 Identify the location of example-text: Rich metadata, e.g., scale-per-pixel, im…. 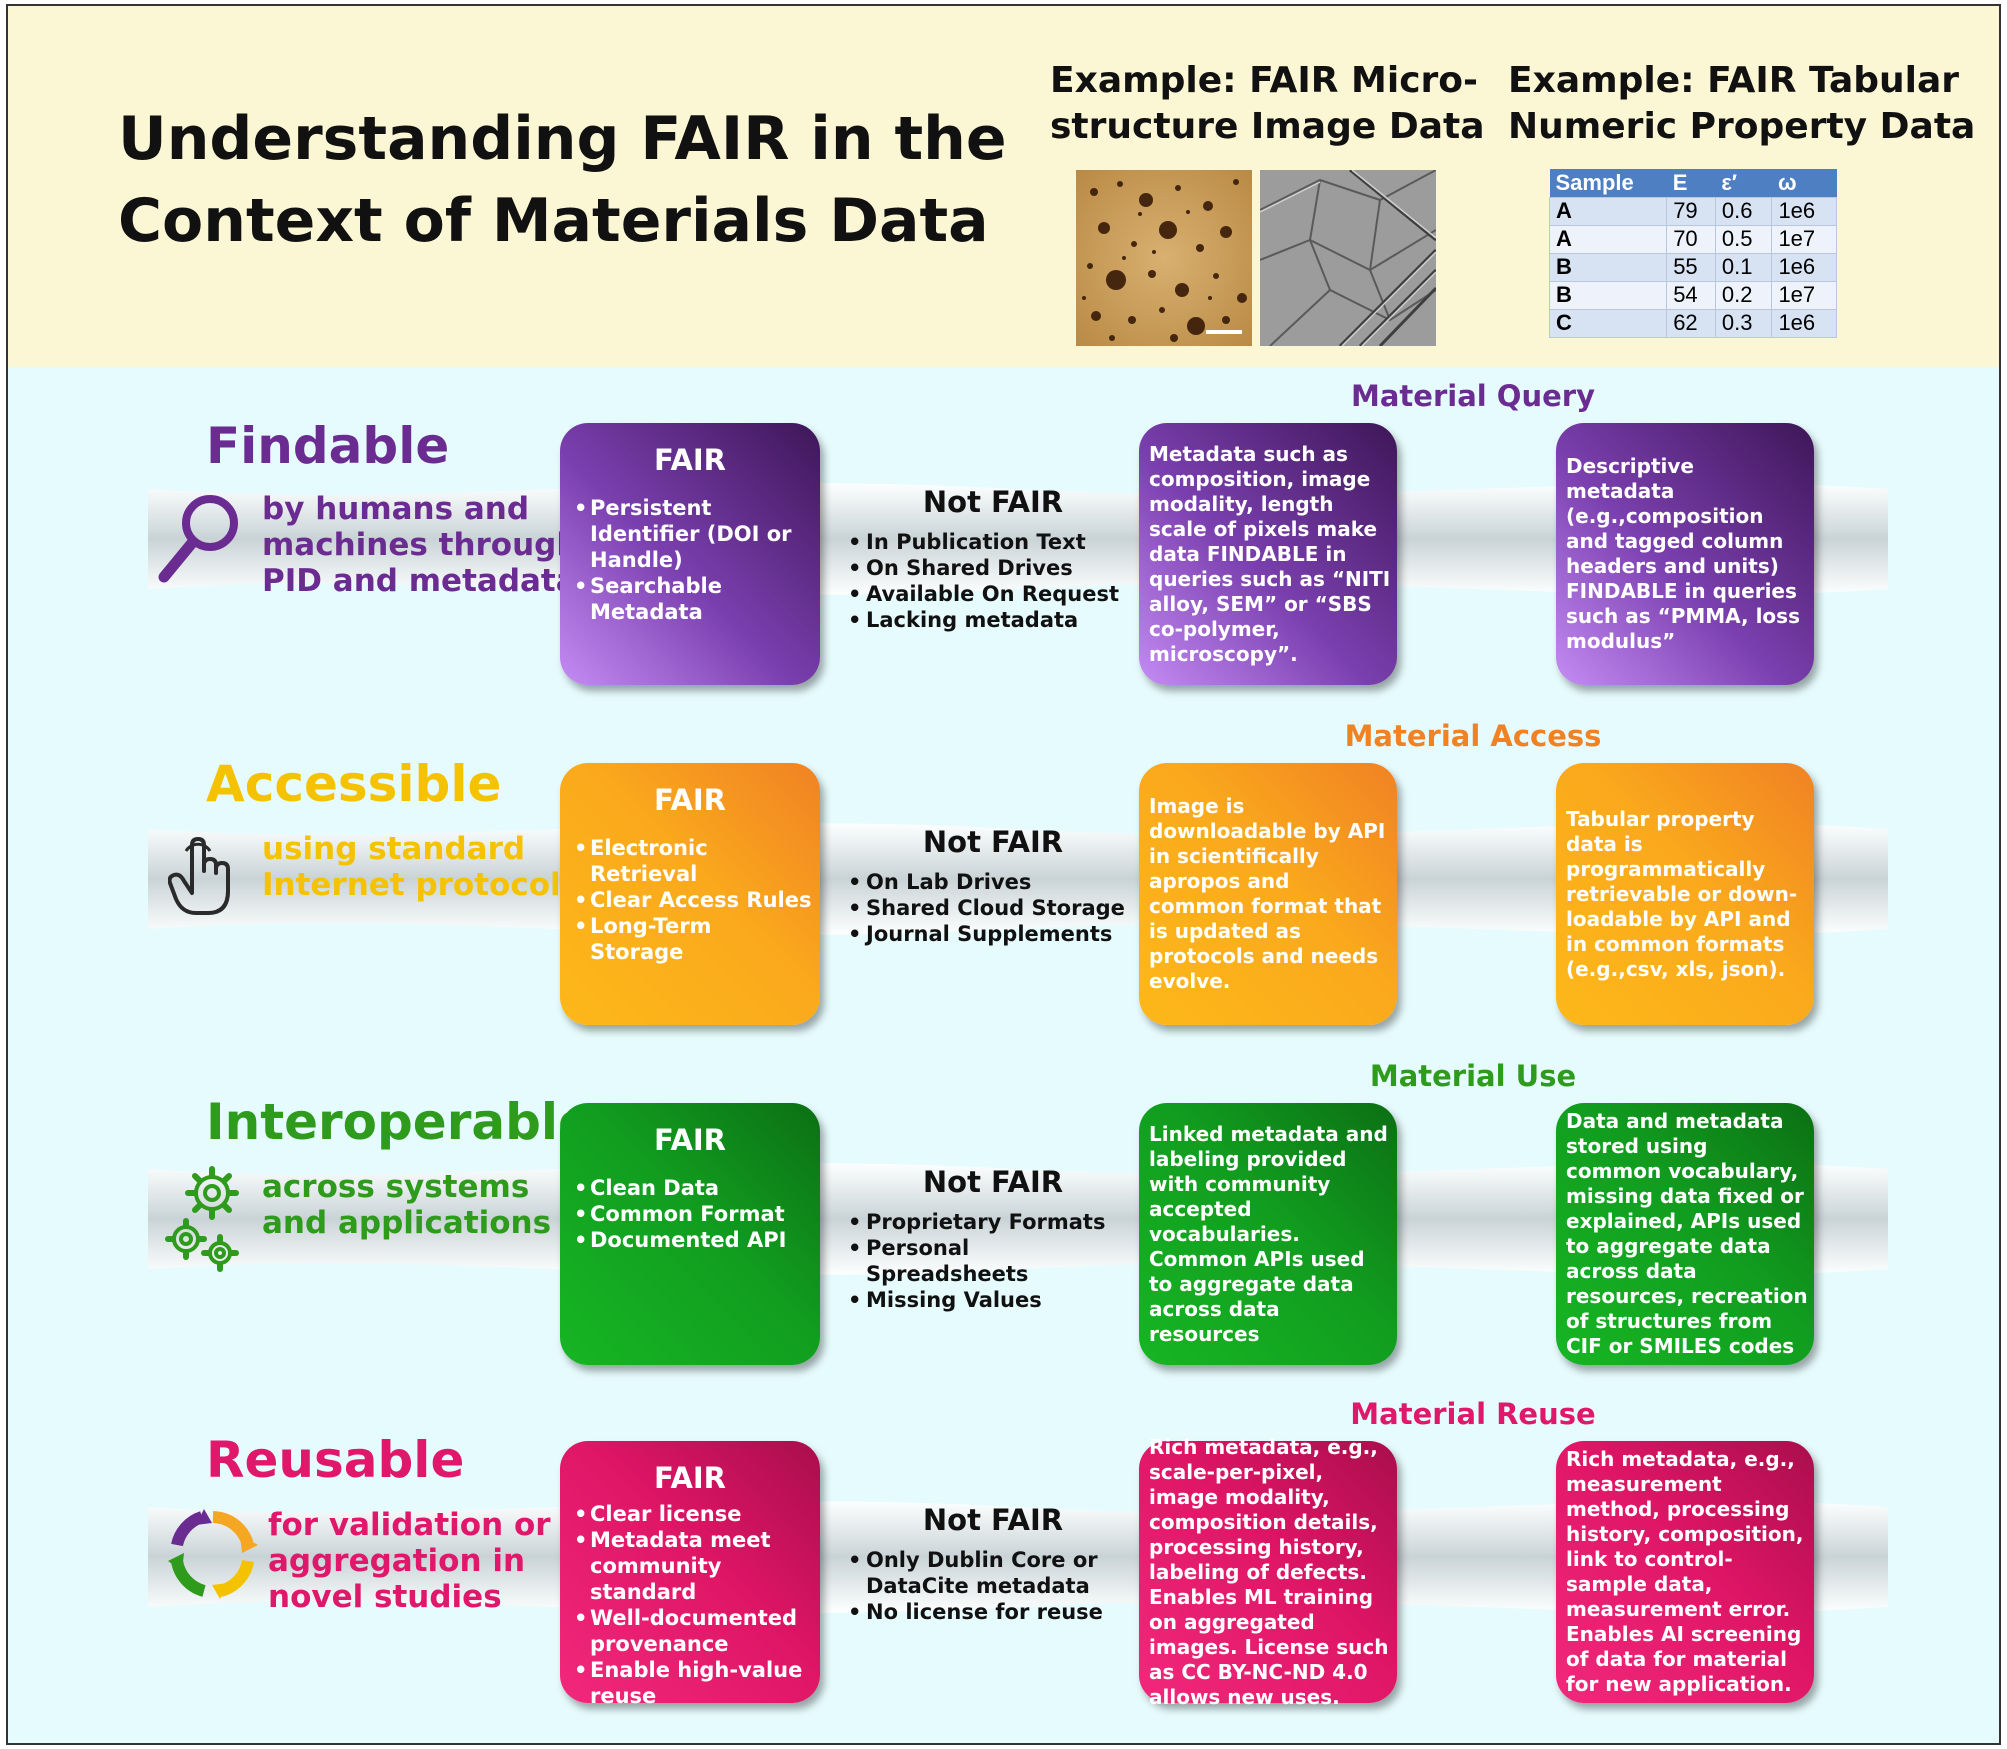
(1269, 1571).